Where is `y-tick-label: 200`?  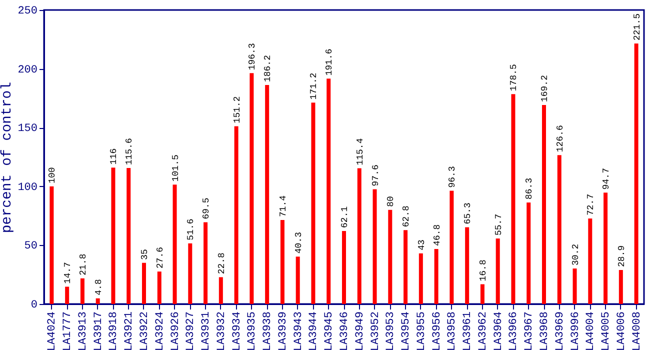 y-tick-label: 200 is located at coordinates (28, 70).